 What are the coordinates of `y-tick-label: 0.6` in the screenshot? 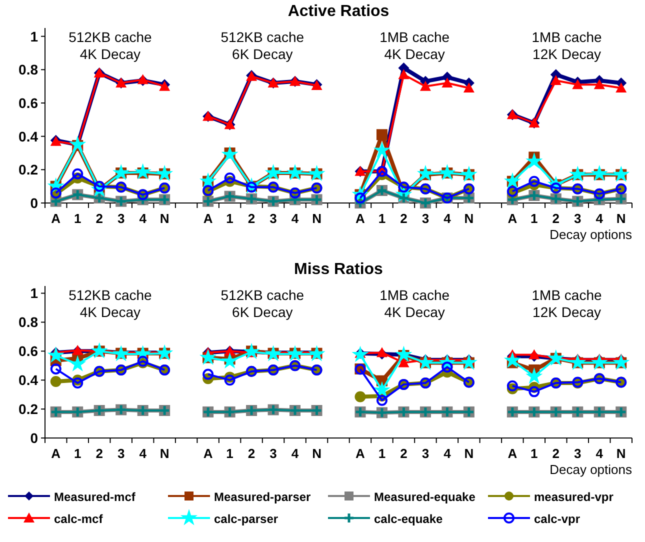 It's located at (28, 351).